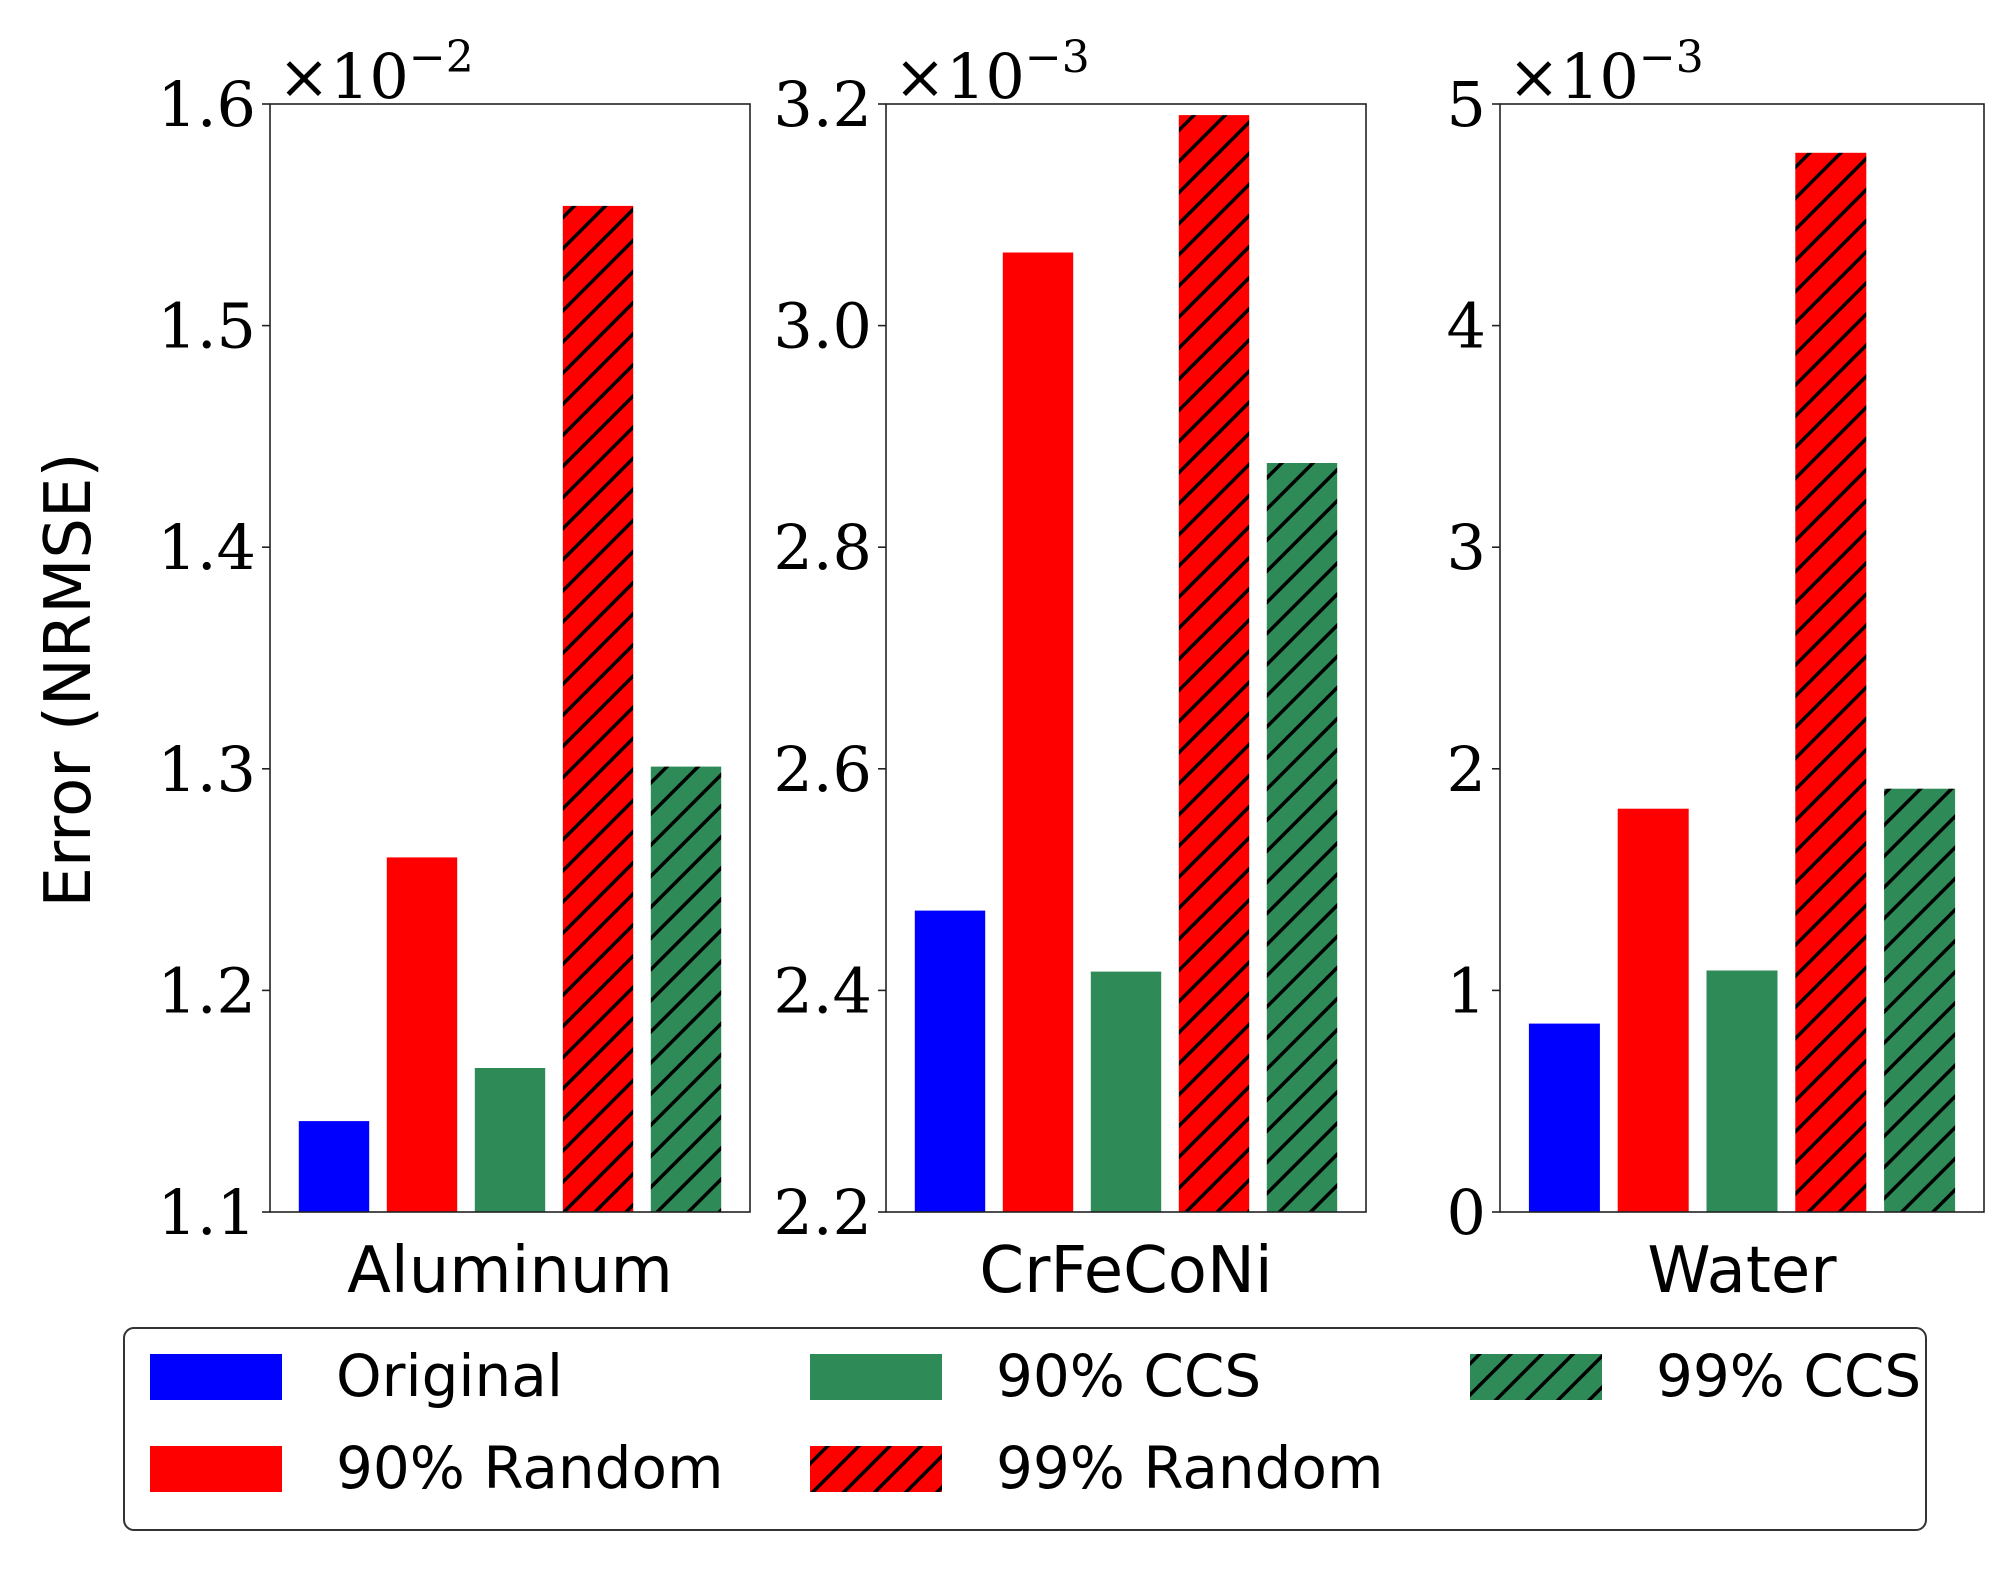  Describe the element at coordinates (216, 1377) in the screenshot. I see `legend-swatch-original` at that location.